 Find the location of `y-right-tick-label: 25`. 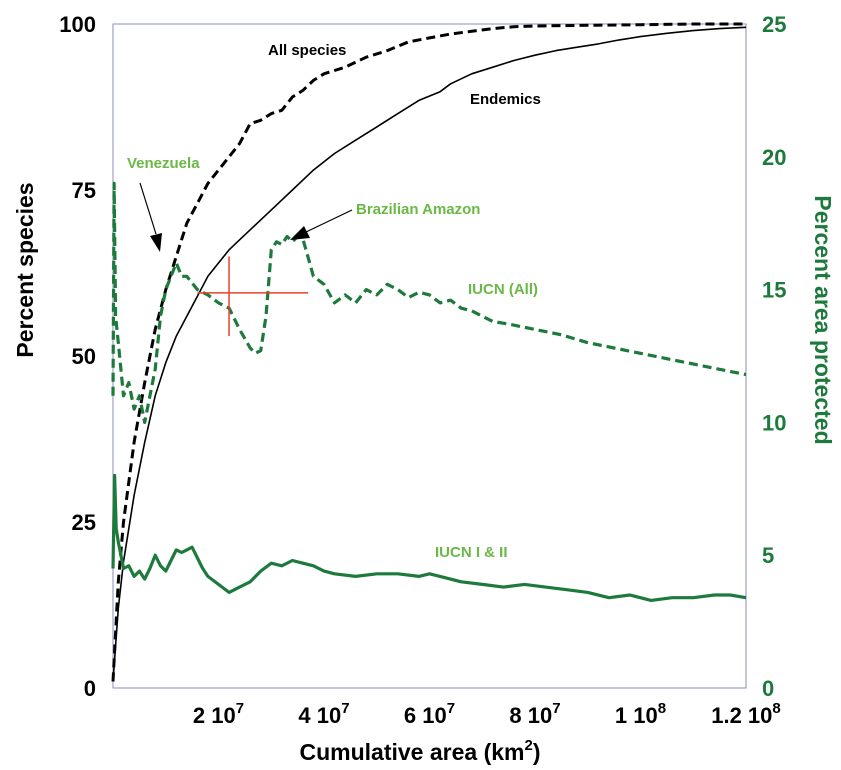

y-right-tick-label: 25 is located at coordinates (774, 24).